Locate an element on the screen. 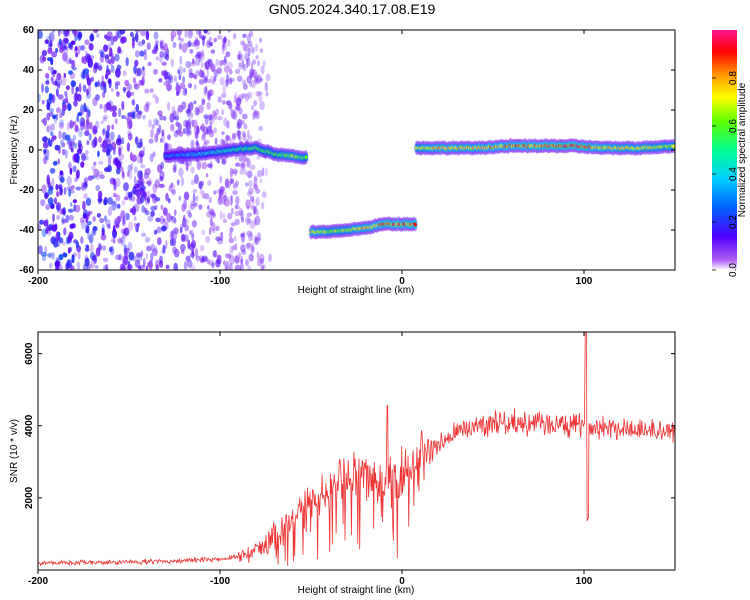 This screenshot has height=600, width=750. x-tick-label: 100 is located at coordinates (584, 581).